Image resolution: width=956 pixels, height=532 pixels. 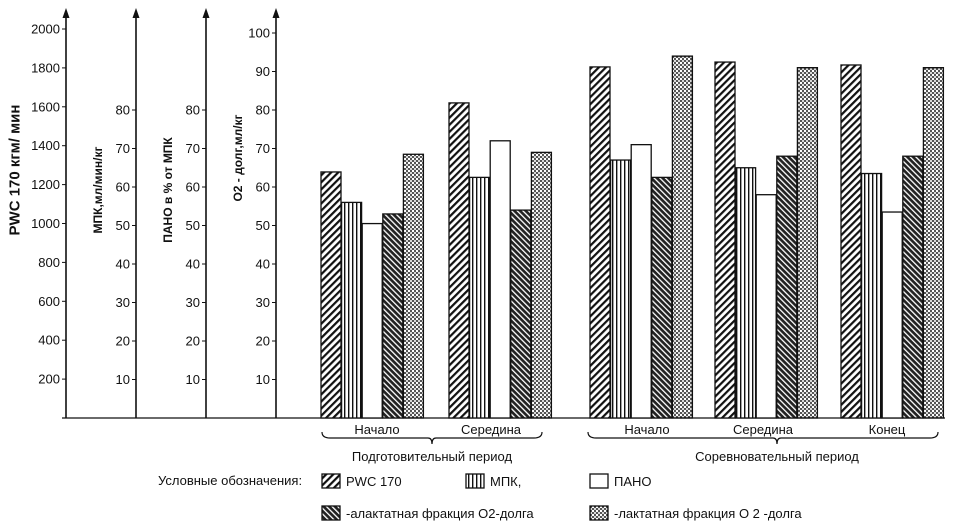 I want to click on category-label: Конец, so click(x=887, y=429).